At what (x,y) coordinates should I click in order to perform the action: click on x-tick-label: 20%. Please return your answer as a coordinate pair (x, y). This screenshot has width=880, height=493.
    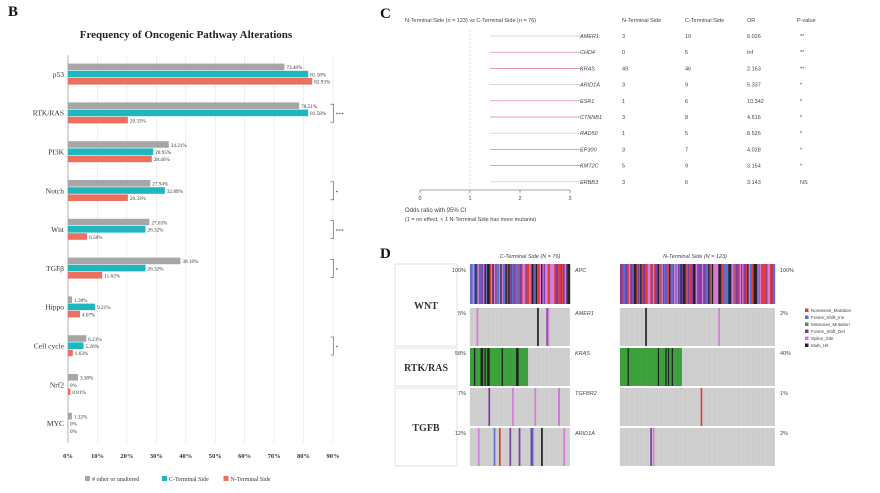
    Looking at the image, I should click on (126, 456).